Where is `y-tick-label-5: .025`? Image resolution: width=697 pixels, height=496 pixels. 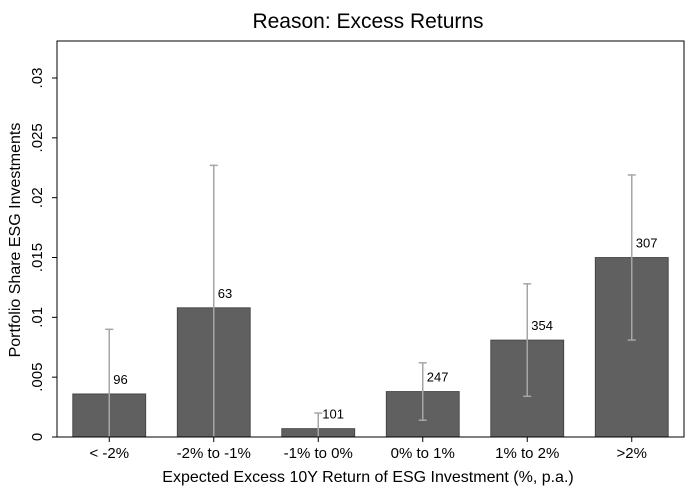 y-tick-label-5: .025 is located at coordinates (37, 137).